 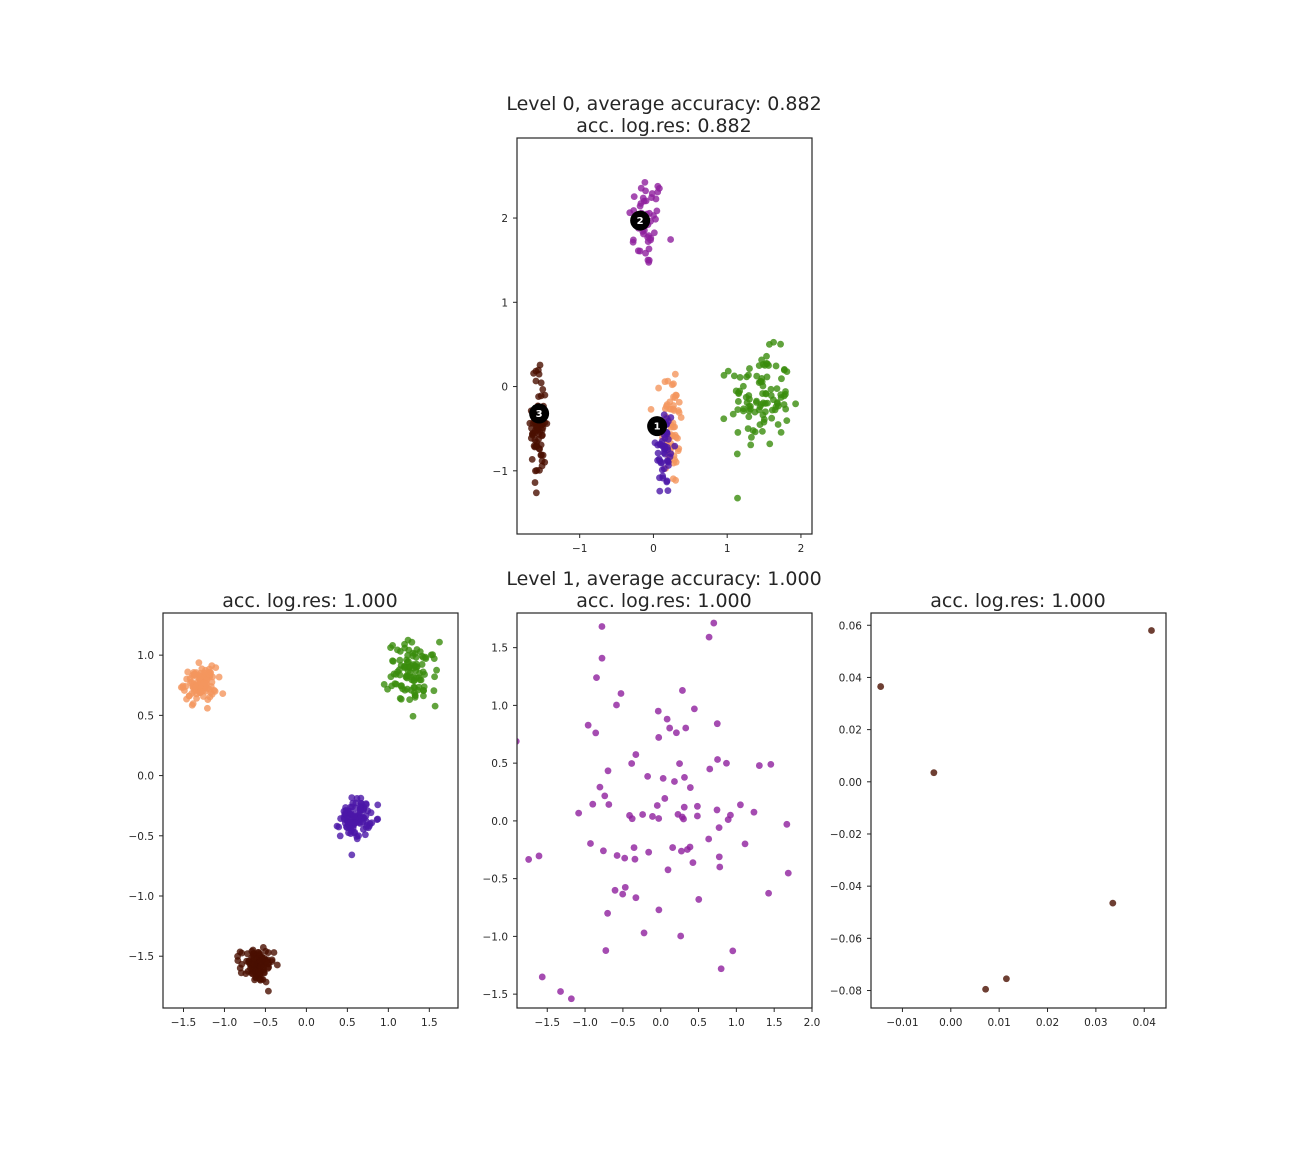 What do you see at coordinates (310, 815) in the screenshot?
I see `scatter-points` at bounding box center [310, 815].